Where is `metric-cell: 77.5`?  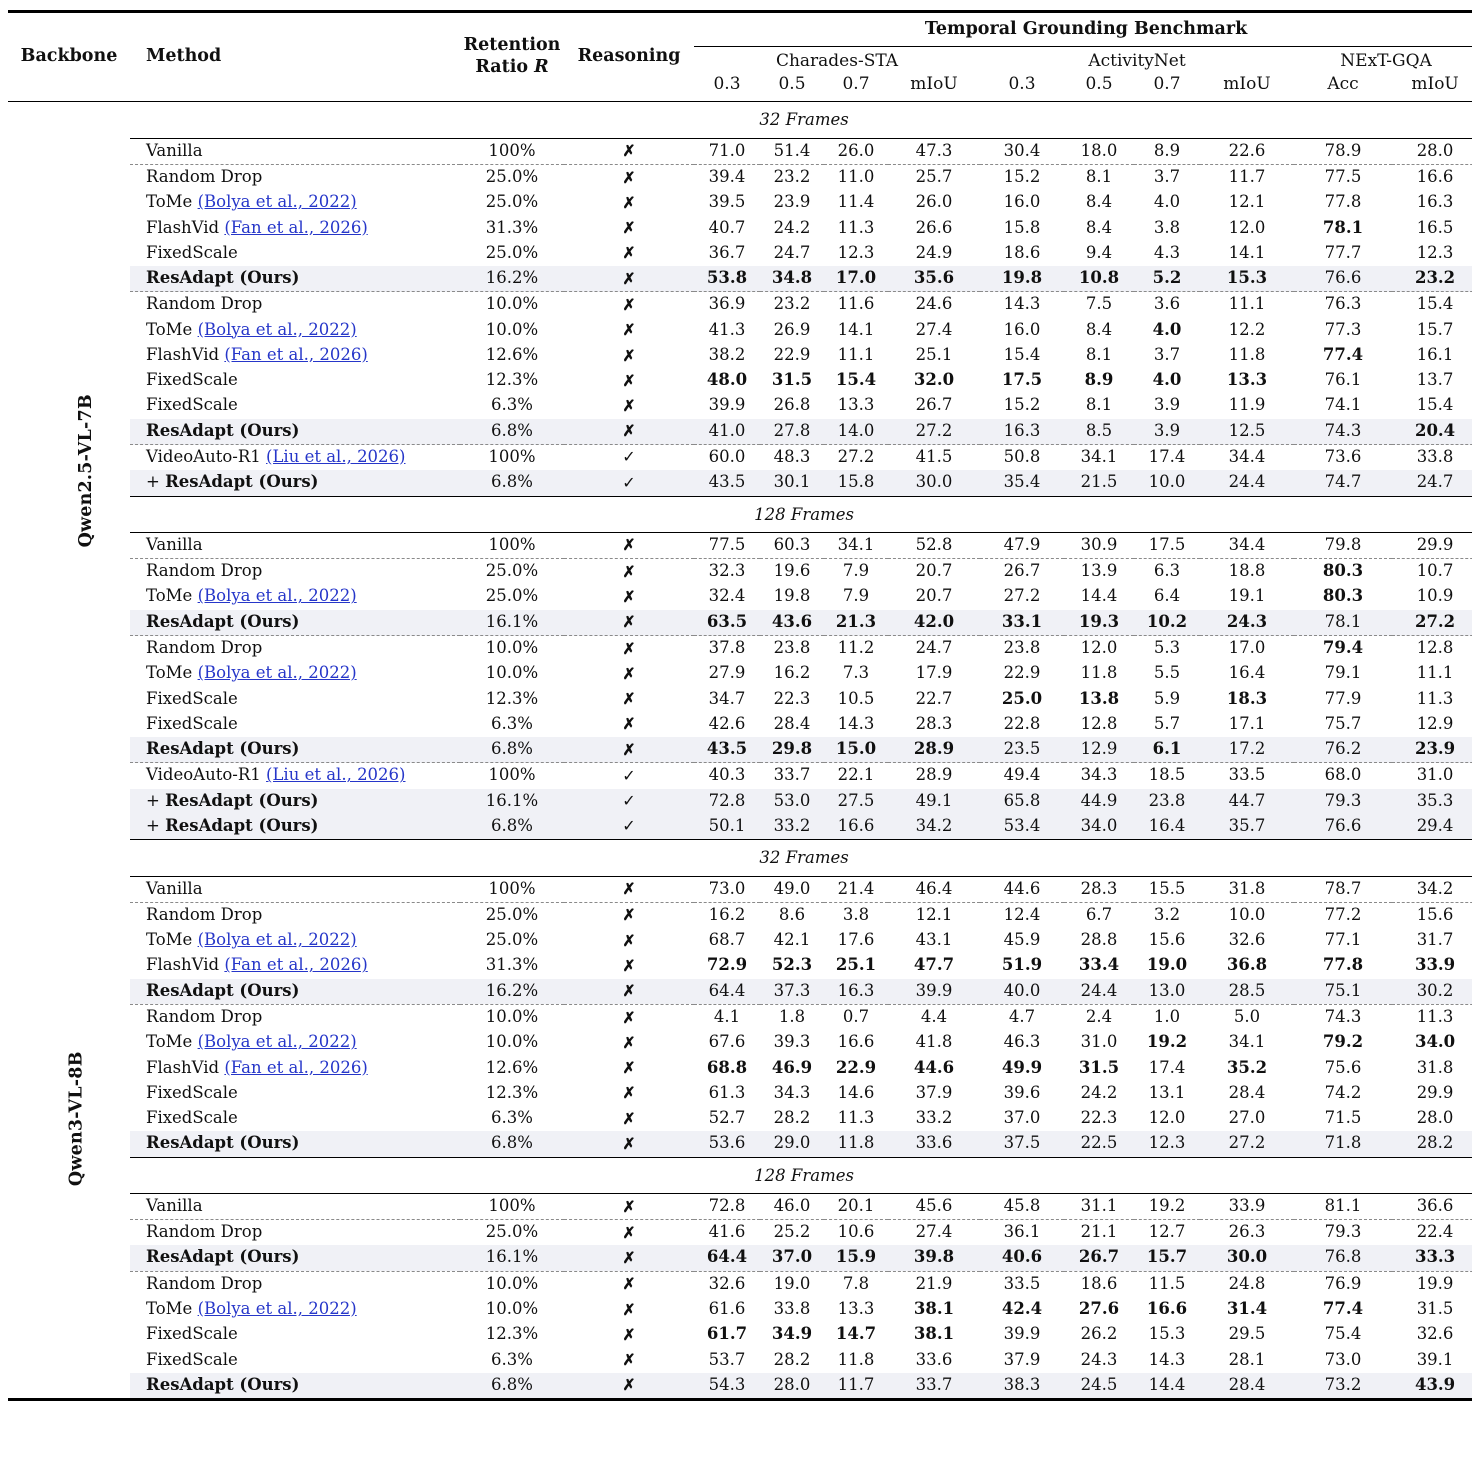
metric-cell: 77.5 is located at coordinates (1343, 176).